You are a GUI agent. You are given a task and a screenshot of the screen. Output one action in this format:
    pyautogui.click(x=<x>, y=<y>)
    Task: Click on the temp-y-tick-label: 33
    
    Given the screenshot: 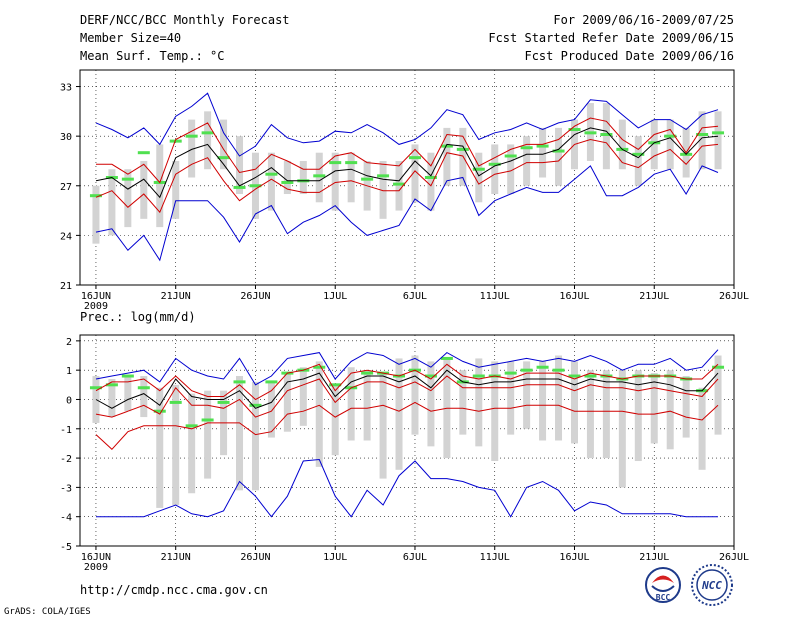 What is the action you would take?
    pyautogui.click(x=66, y=88)
    